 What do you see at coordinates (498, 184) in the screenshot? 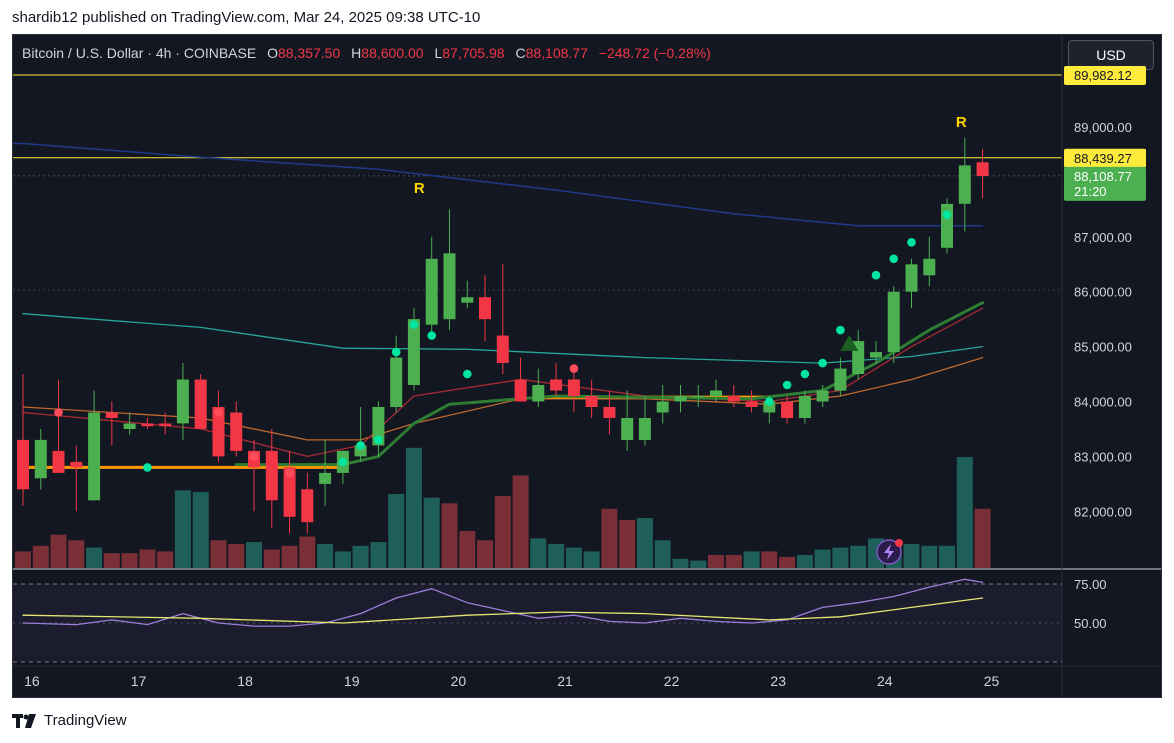
I see `ema-long-line` at bounding box center [498, 184].